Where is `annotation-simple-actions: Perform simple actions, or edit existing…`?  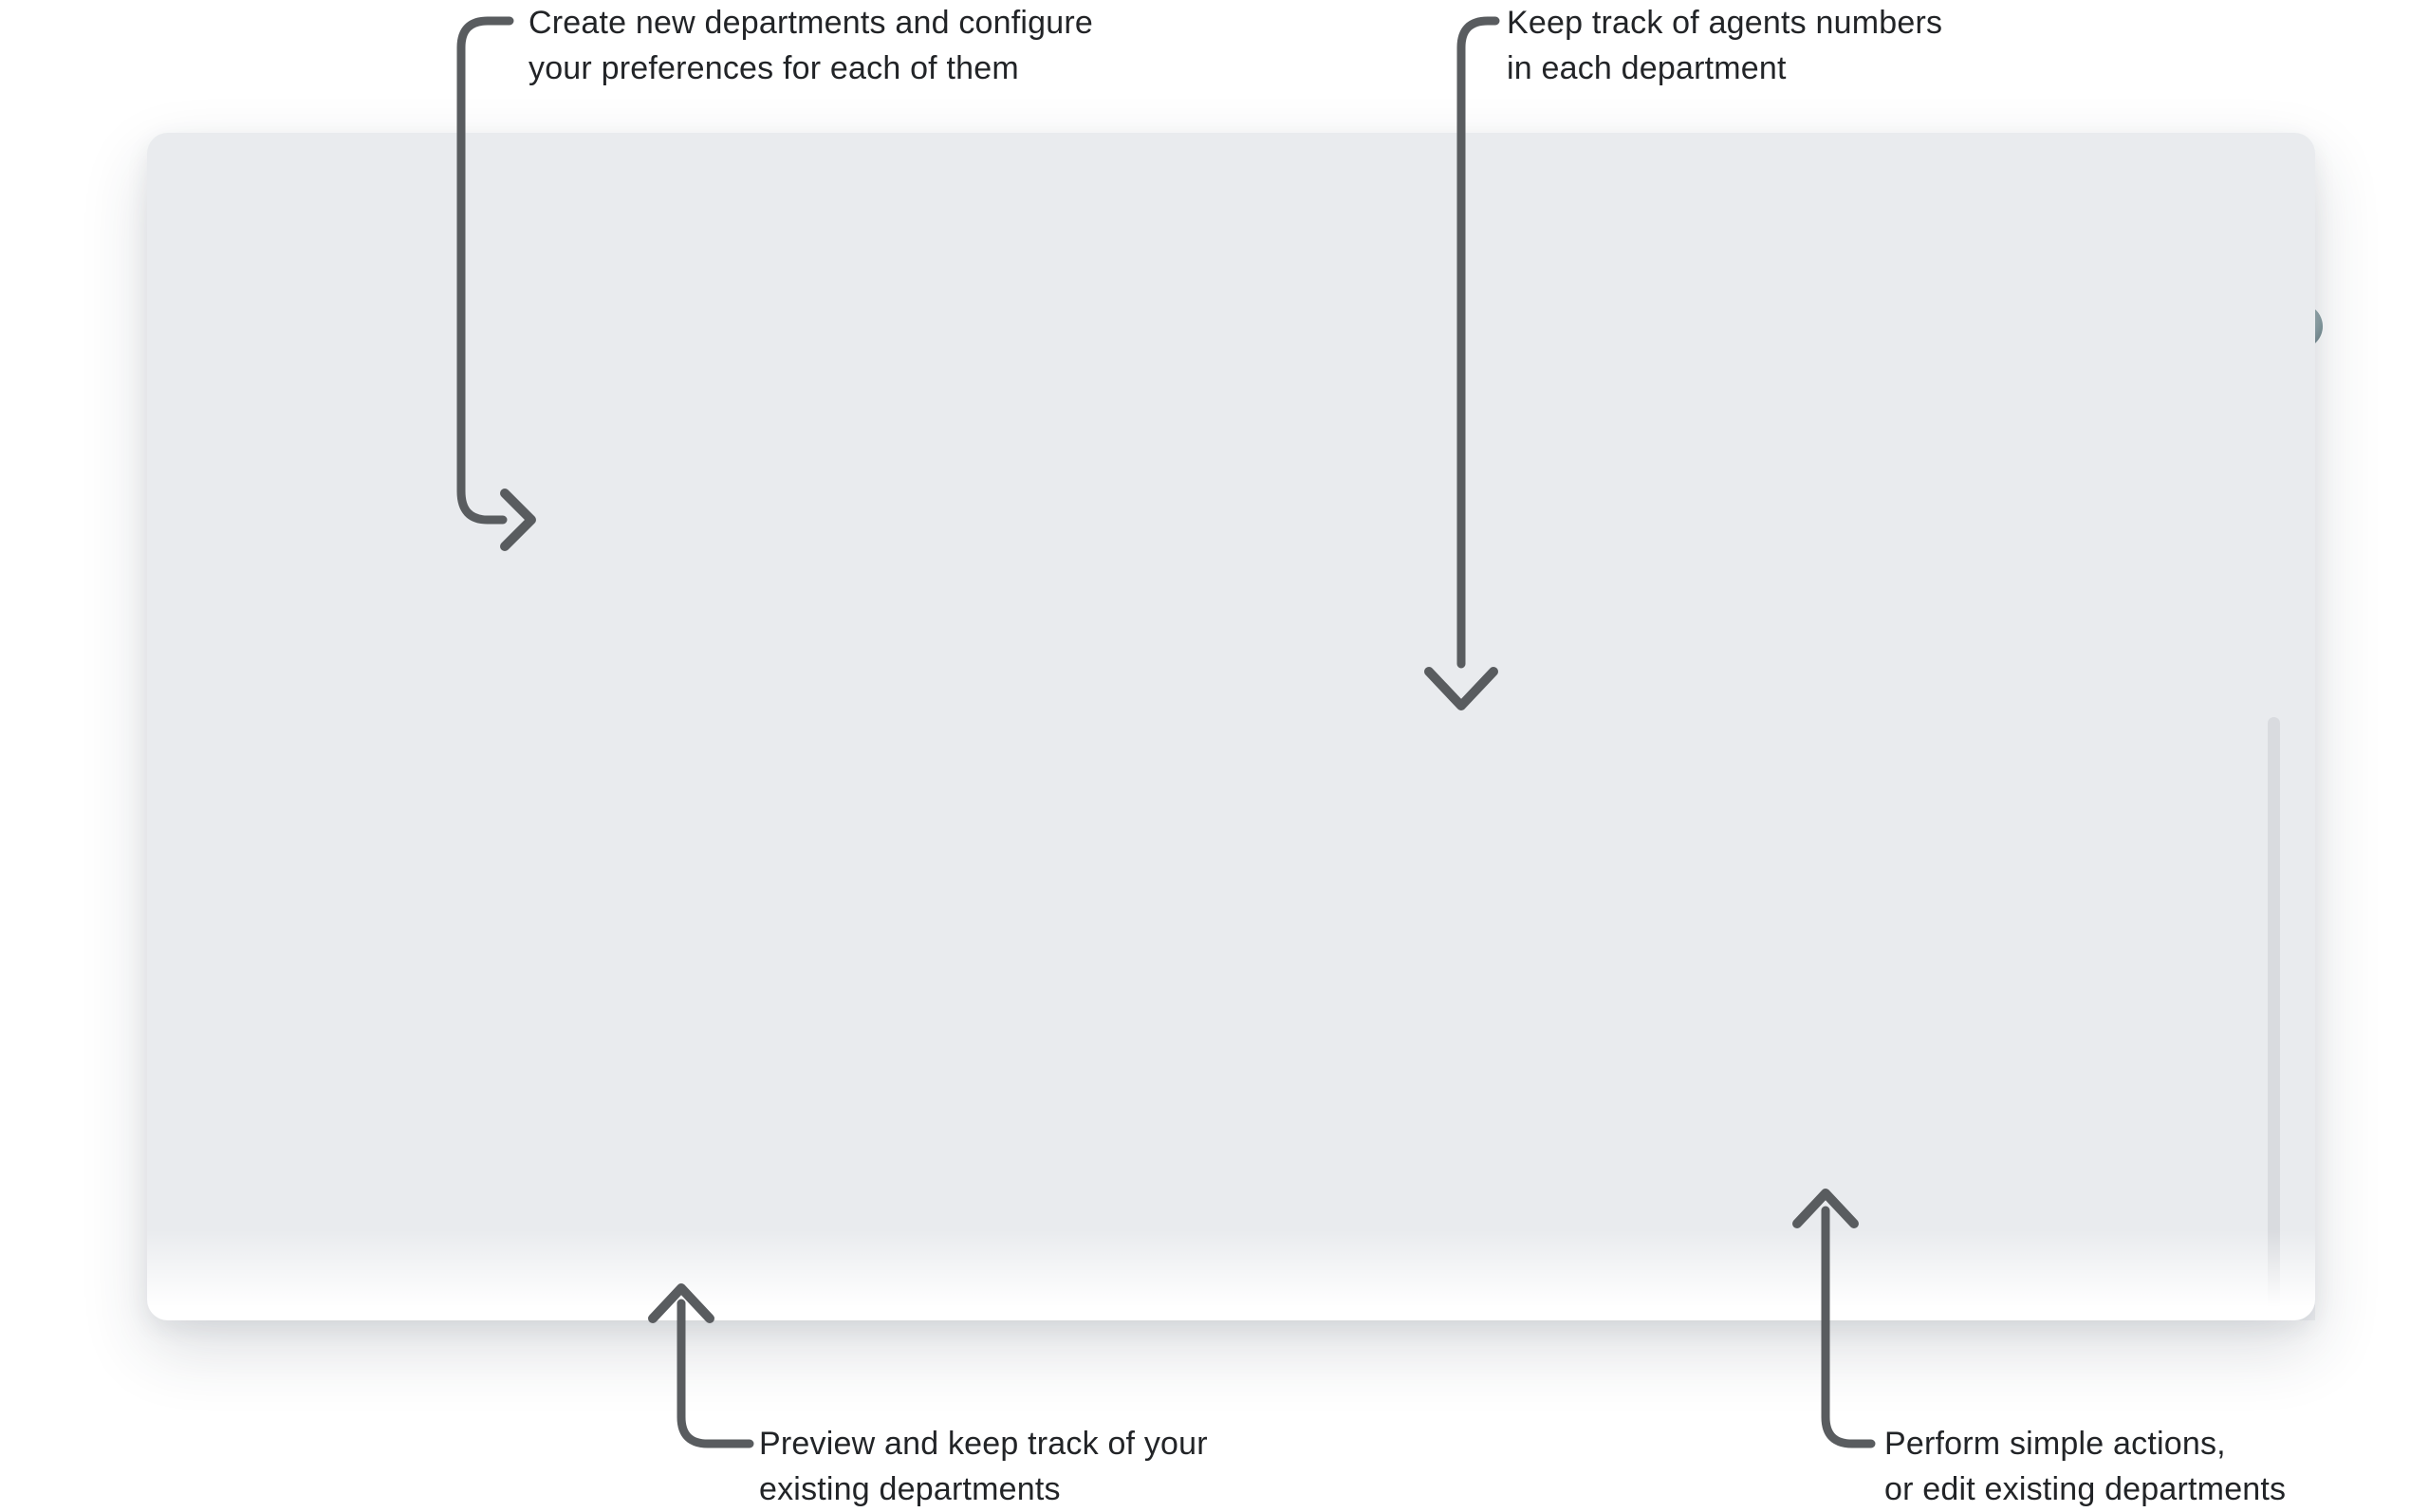 annotation-simple-actions: Perform simple actions, or edit existing… is located at coordinates (2085, 1466).